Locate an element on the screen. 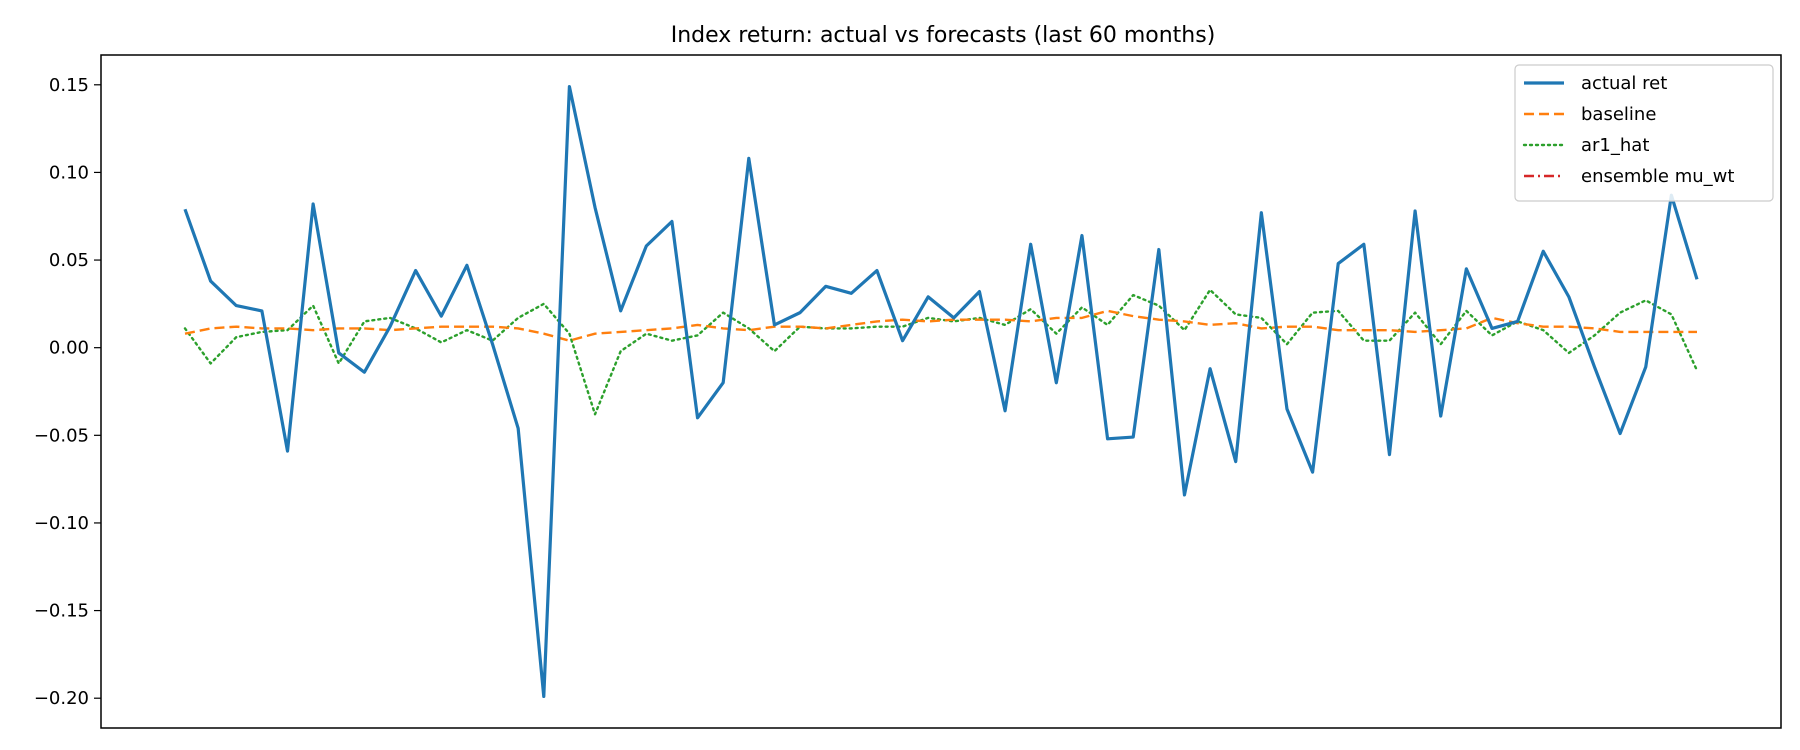  y-tick-label: −0.20 is located at coordinates (61, 698).